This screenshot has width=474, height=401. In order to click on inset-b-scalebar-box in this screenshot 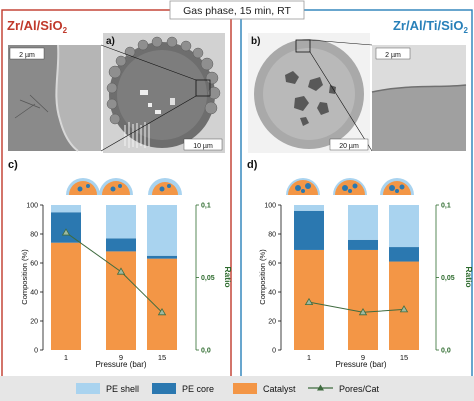, I will do `click(393, 53)`.